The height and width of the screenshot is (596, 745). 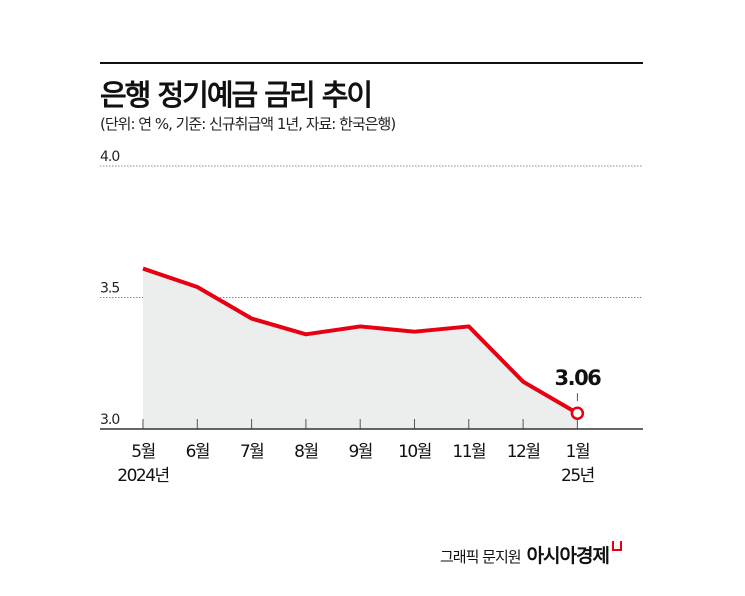 I want to click on x-tick-sublabel: 2024년, so click(x=142, y=476).